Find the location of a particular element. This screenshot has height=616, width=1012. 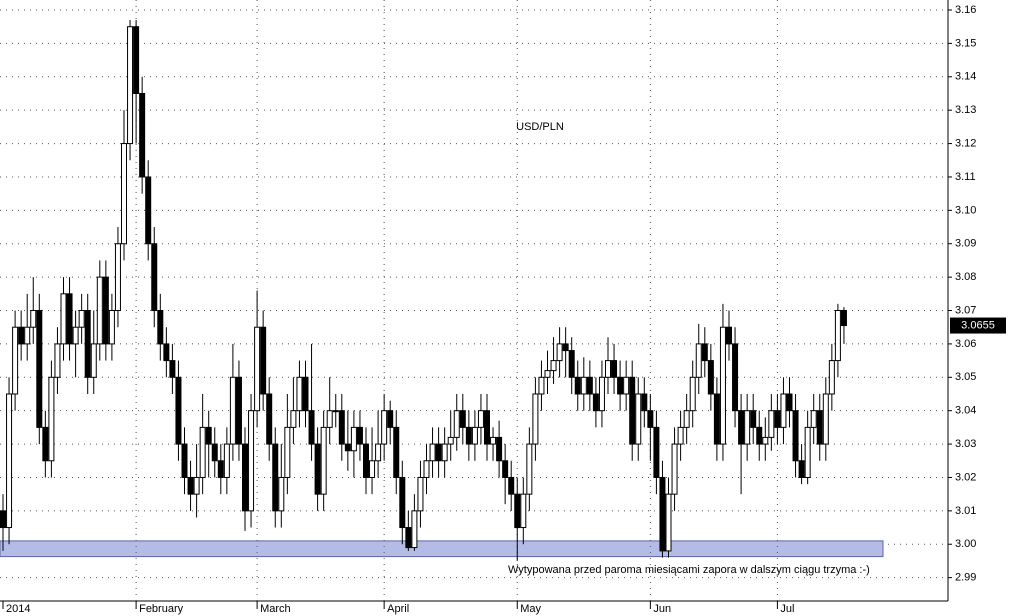

y-tick-label: 3.13 is located at coordinates (965, 110).